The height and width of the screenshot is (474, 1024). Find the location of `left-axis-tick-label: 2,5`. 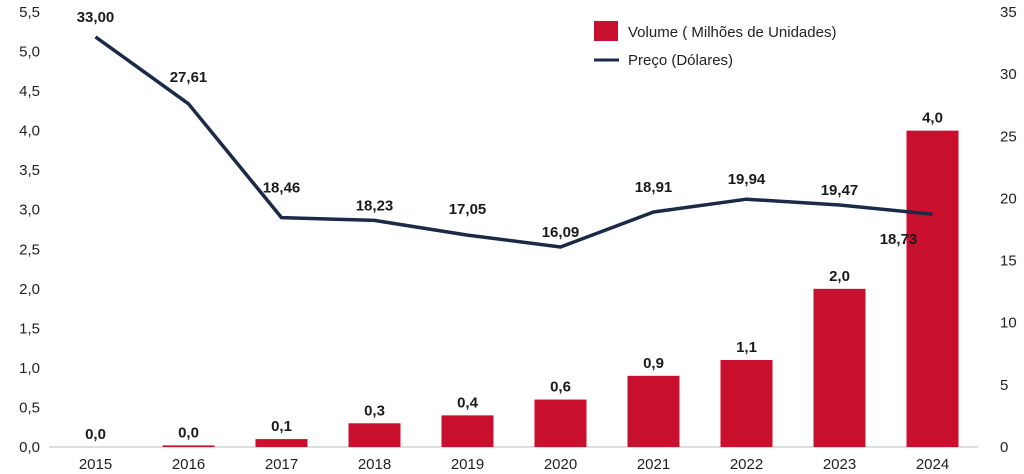

left-axis-tick-label: 2,5 is located at coordinates (29, 249).